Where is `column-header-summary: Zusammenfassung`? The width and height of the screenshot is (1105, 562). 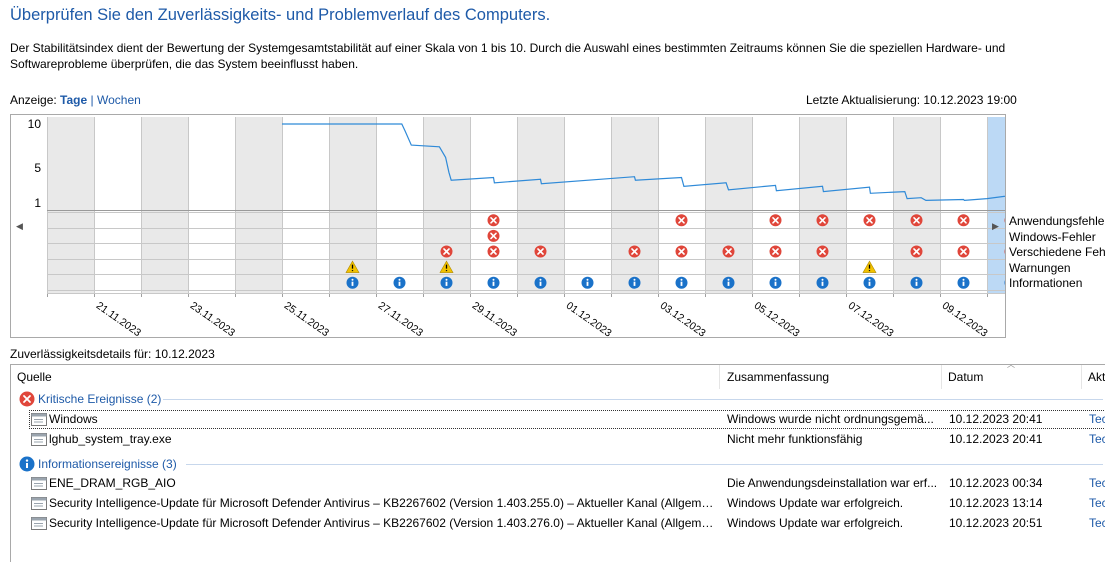
column-header-summary: Zusammenfassung is located at coordinates (778, 377).